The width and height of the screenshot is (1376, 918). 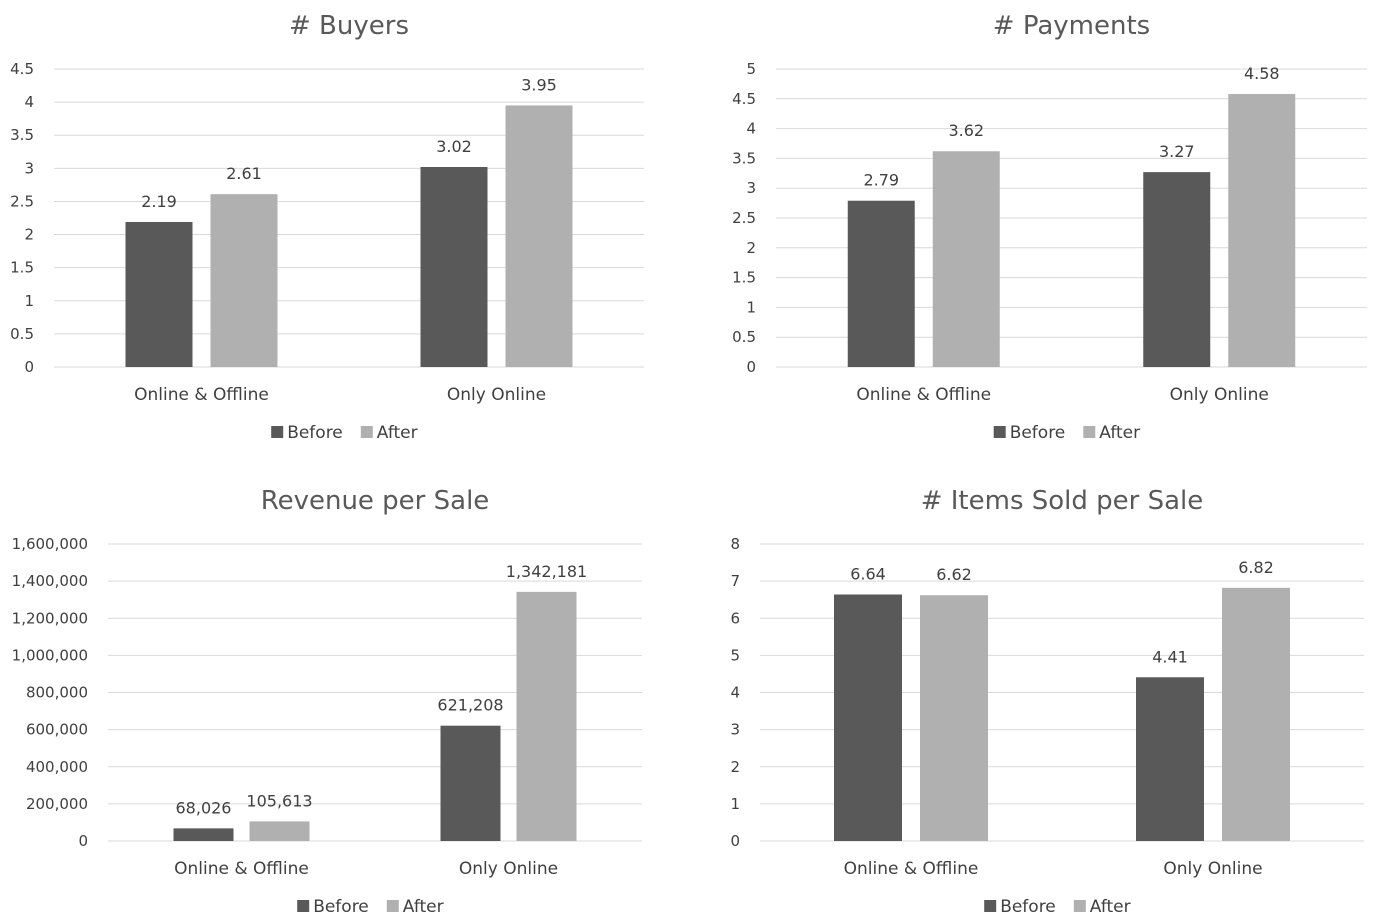 What do you see at coordinates (546, 571) in the screenshot?
I see `data-label: 1,342,181` at bounding box center [546, 571].